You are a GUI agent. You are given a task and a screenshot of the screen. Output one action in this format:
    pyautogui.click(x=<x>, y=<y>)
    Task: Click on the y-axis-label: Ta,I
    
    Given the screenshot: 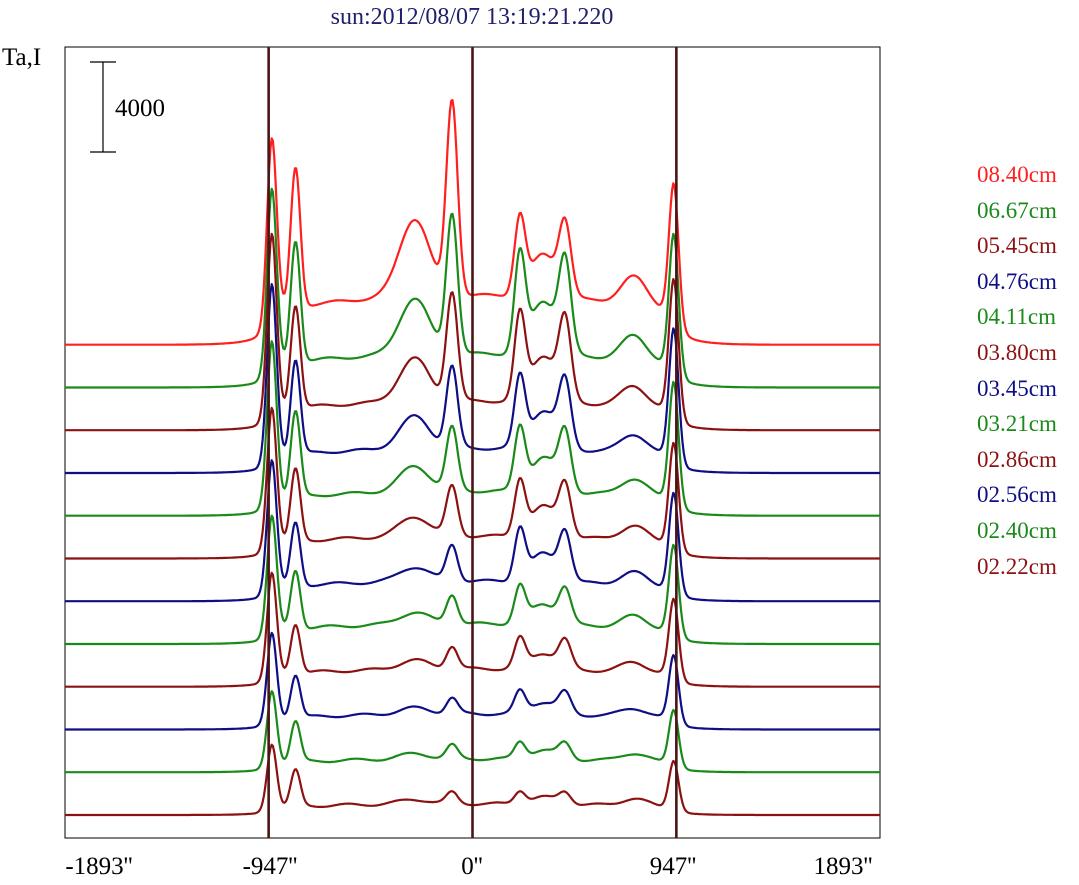 What is the action you would take?
    pyautogui.click(x=22, y=57)
    